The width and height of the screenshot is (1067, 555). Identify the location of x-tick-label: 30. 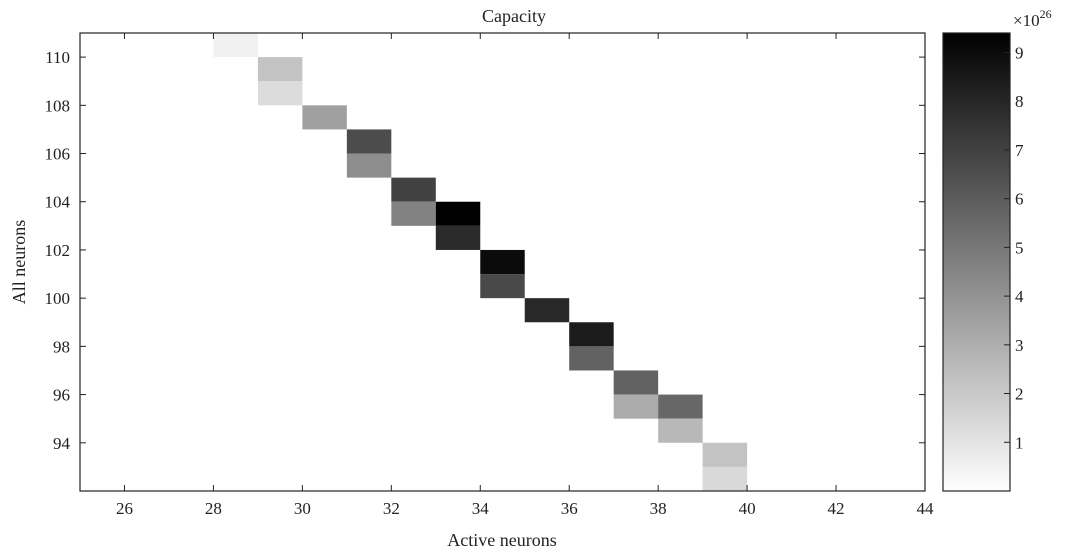
(302, 508).